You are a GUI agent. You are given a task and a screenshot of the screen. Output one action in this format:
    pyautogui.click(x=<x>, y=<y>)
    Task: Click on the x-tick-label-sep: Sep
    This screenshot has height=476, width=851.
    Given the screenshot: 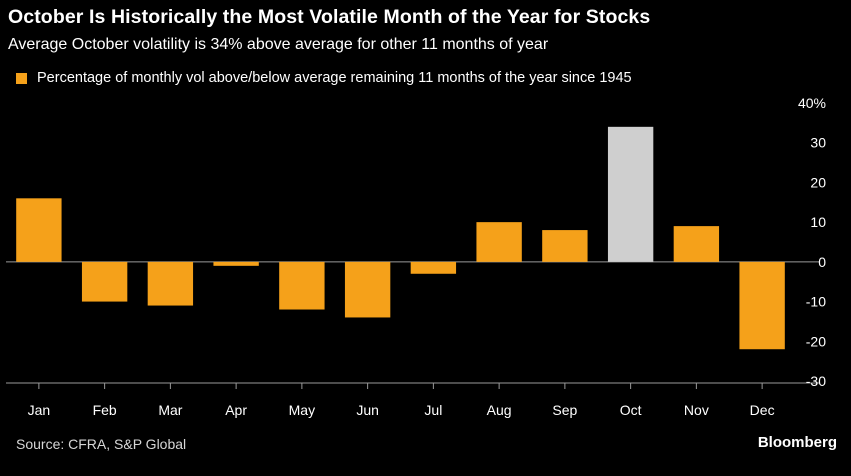 What is the action you would take?
    pyautogui.click(x=564, y=410)
    